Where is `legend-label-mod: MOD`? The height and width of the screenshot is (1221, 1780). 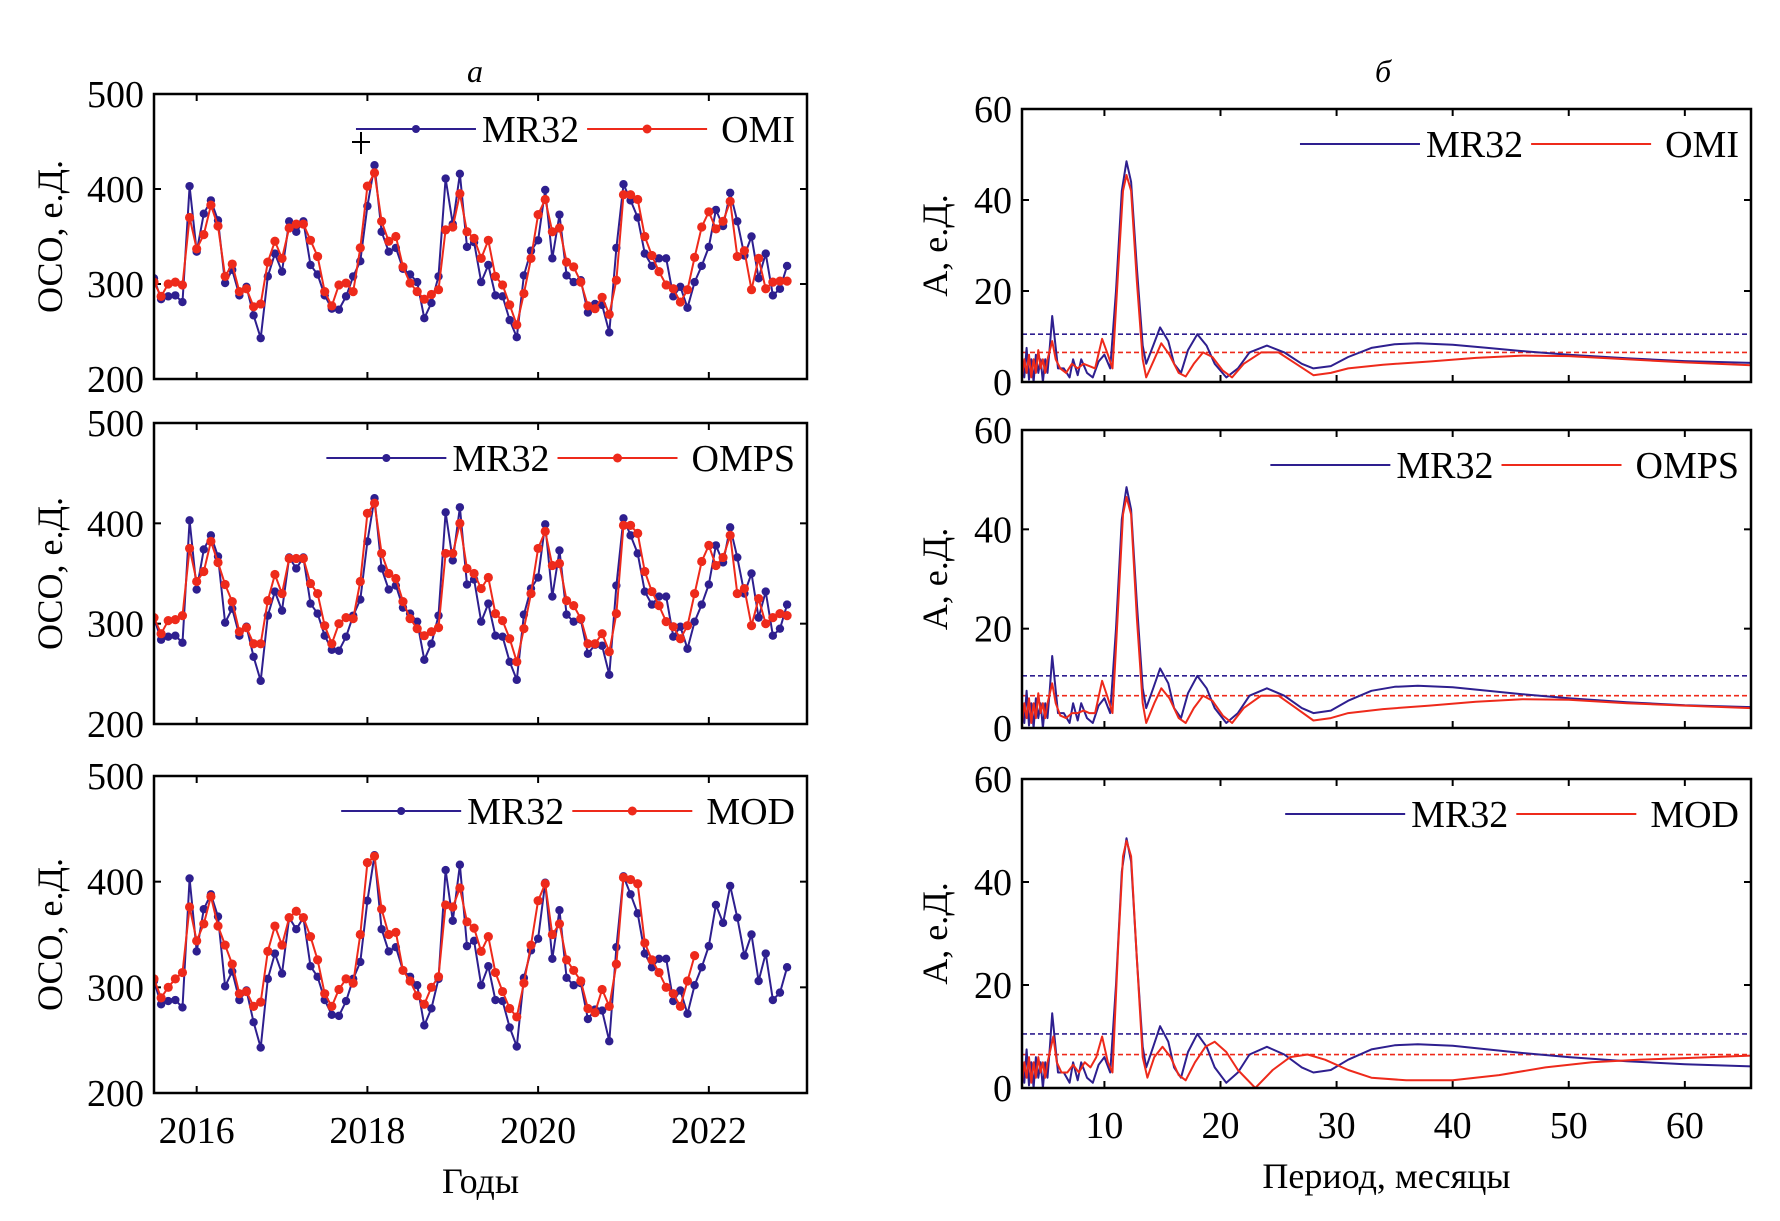 legend-label-mod: MOD is located at coordinates (1694, 815).